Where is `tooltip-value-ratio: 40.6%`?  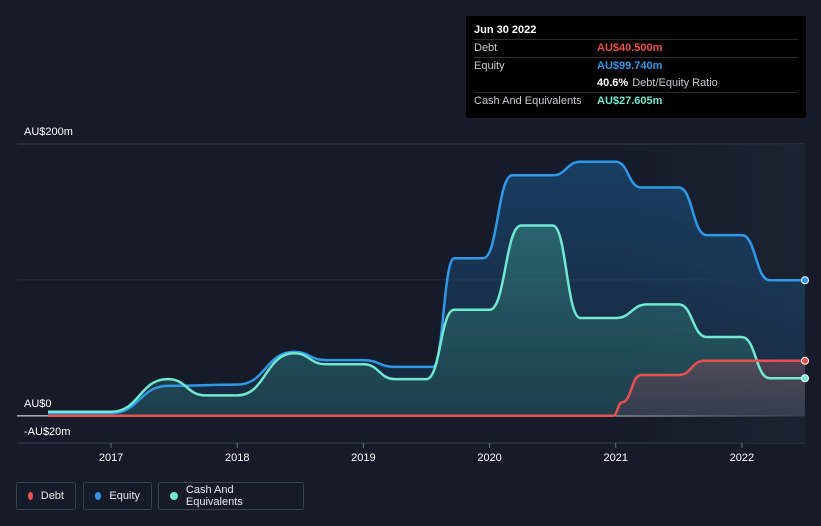
tooltip-value-ratio: 40.6% is located at coordinates (613, 83).